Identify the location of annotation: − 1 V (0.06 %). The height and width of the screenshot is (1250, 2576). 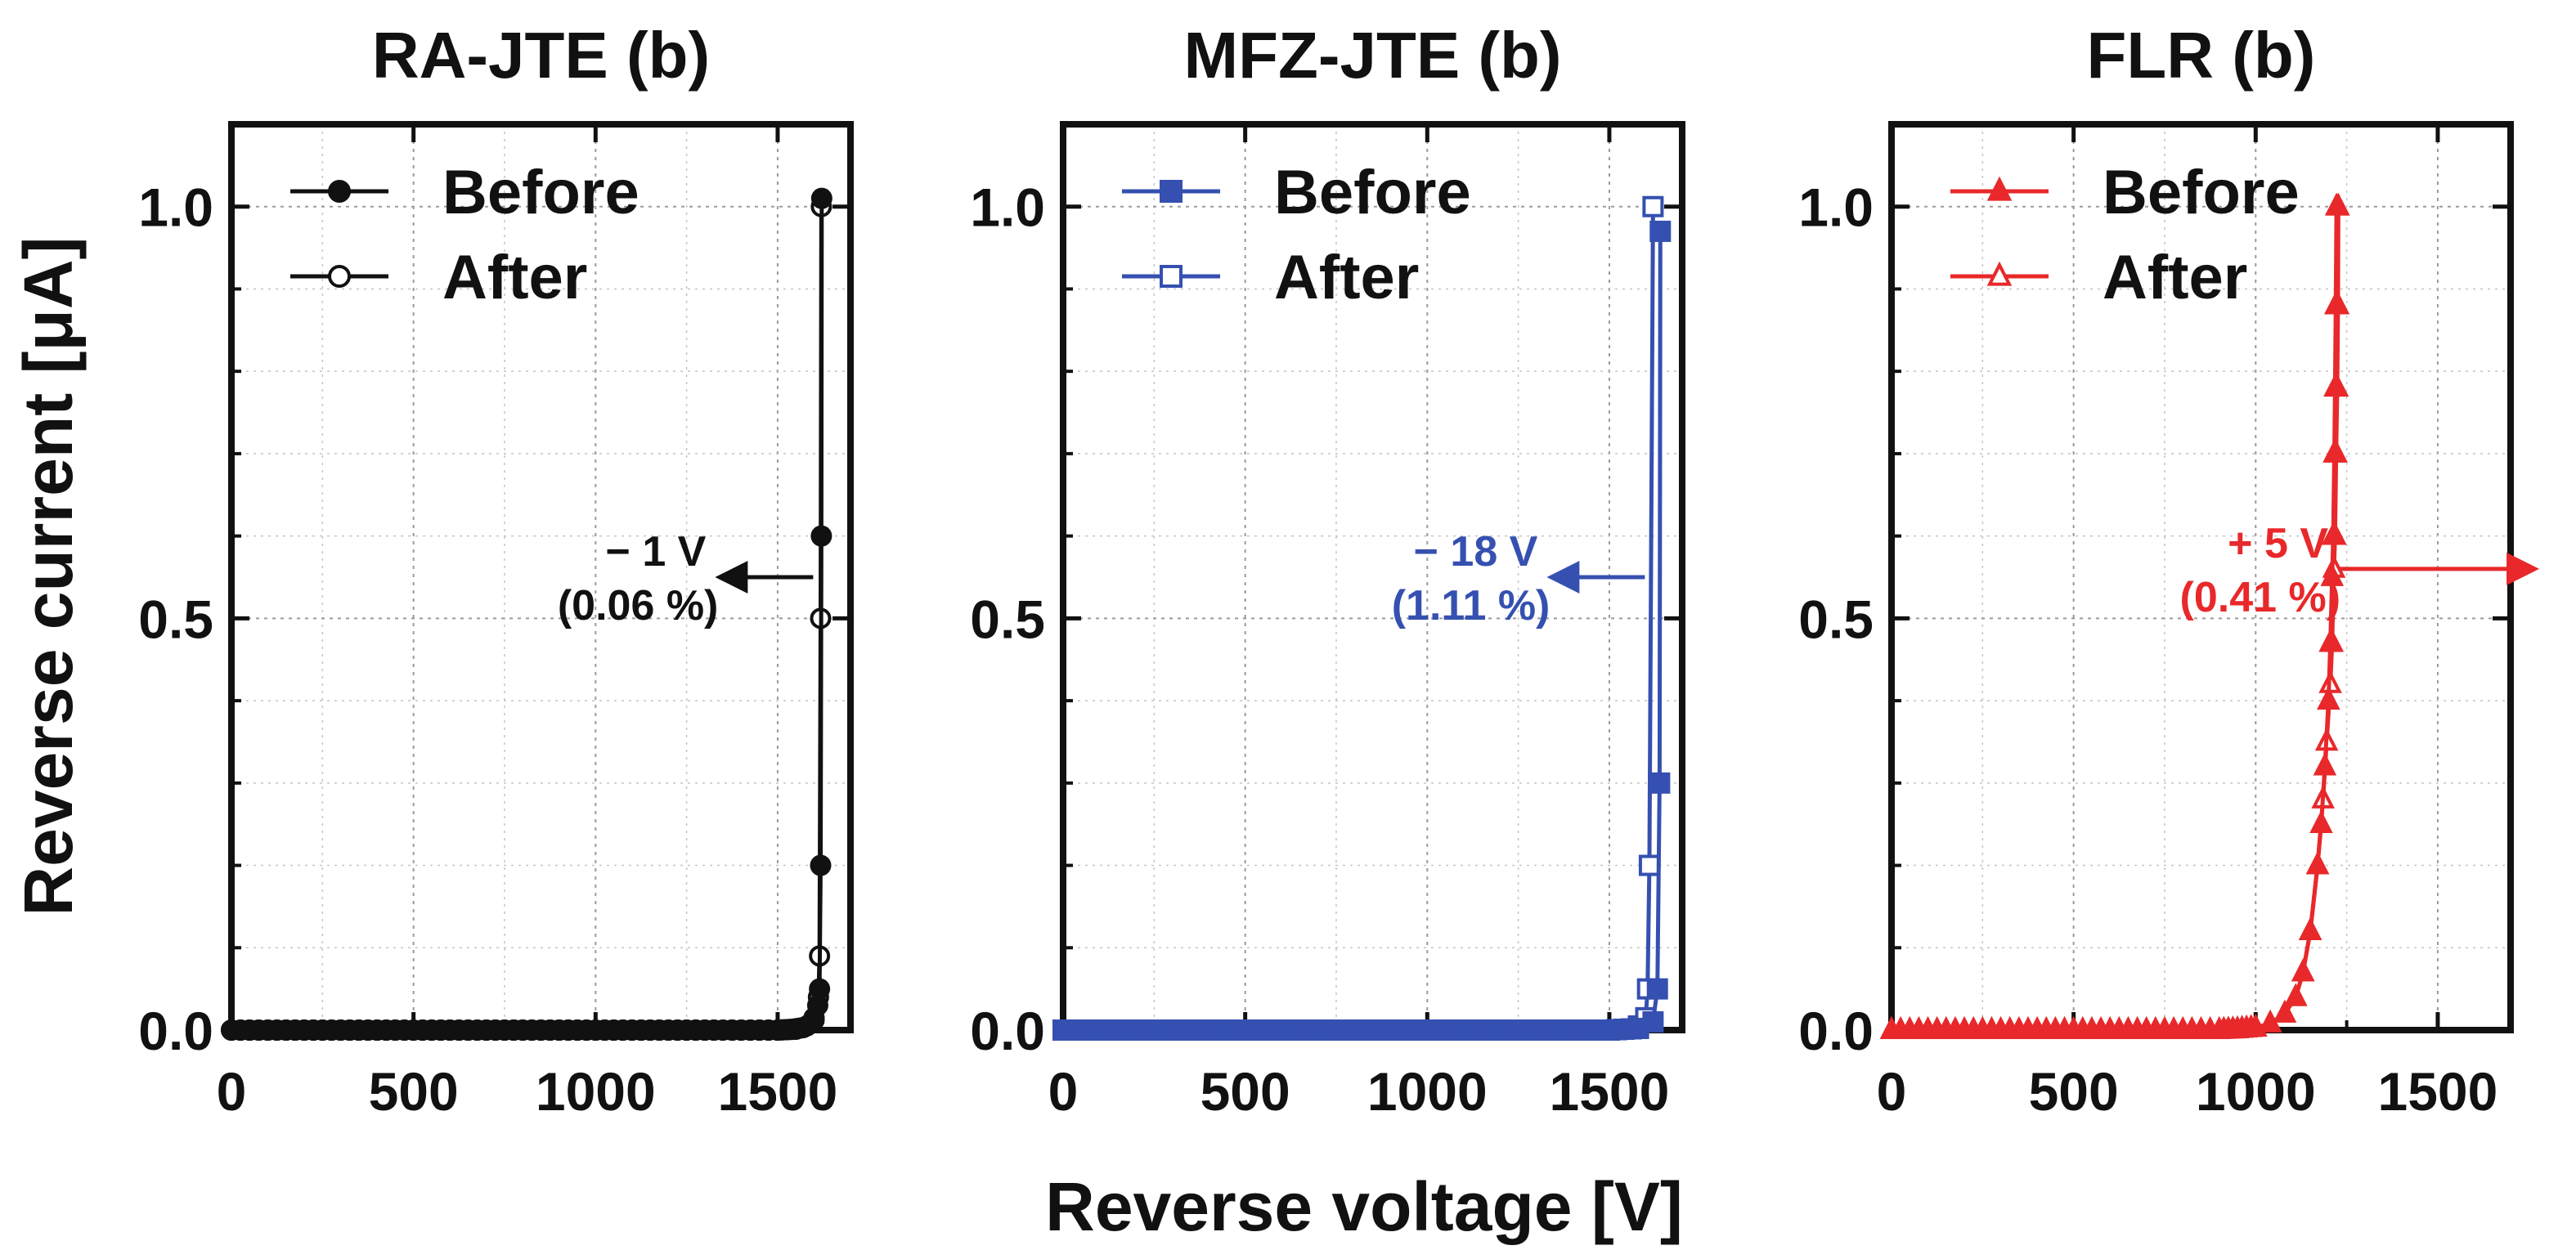
(686, 578).